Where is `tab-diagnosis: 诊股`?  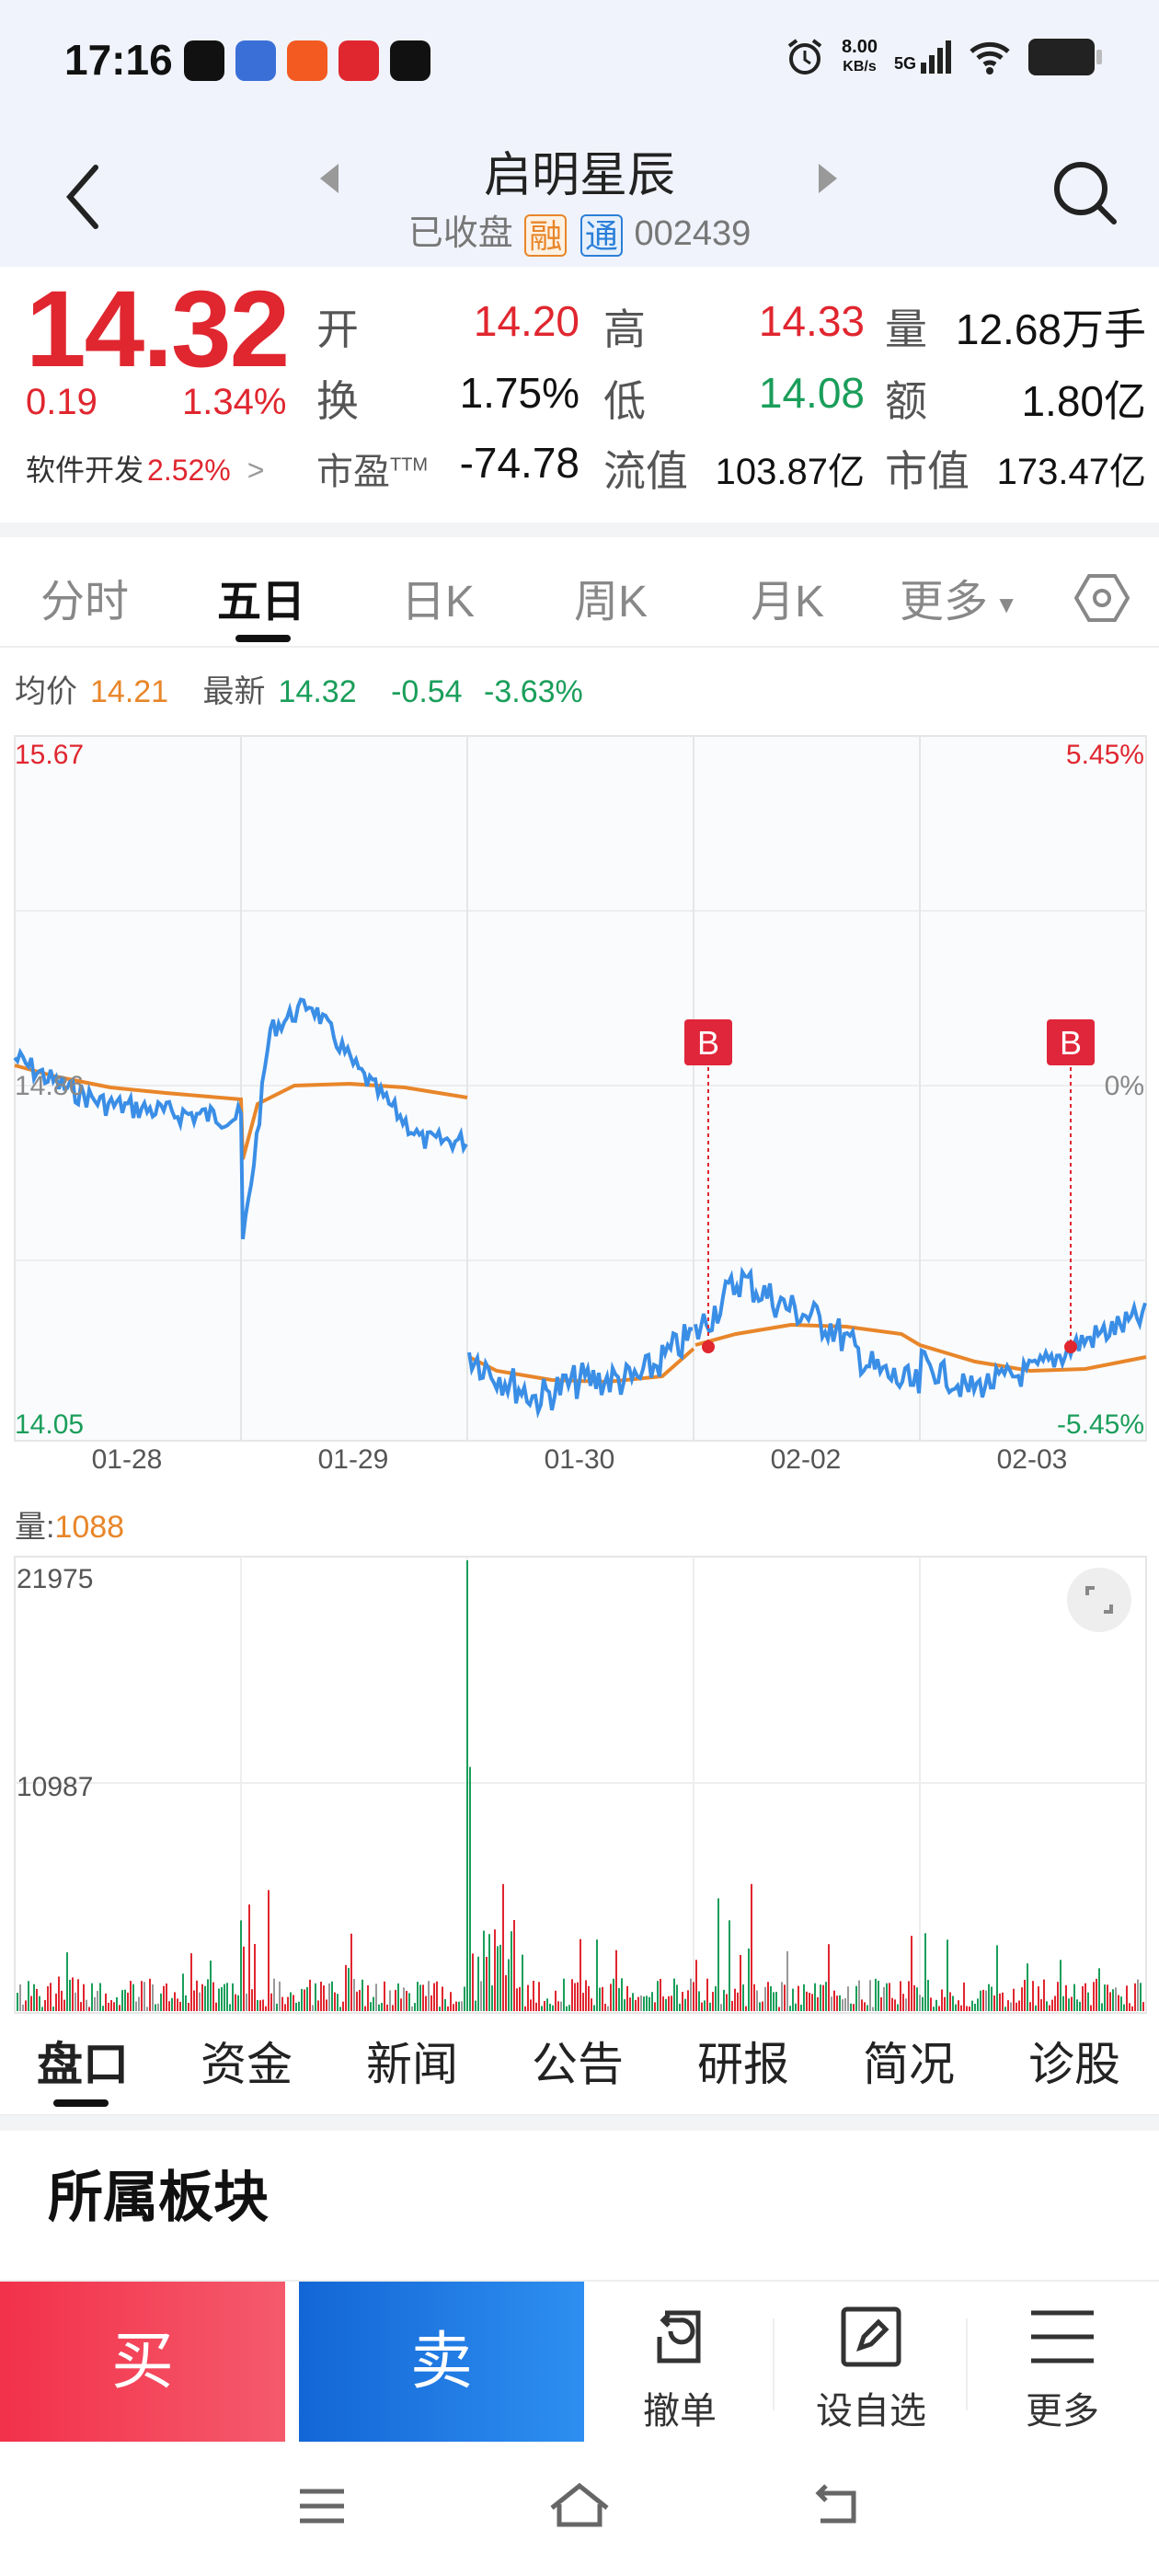
tab-diagnosis: 诊股 is located at coordinates (1074, 2064).